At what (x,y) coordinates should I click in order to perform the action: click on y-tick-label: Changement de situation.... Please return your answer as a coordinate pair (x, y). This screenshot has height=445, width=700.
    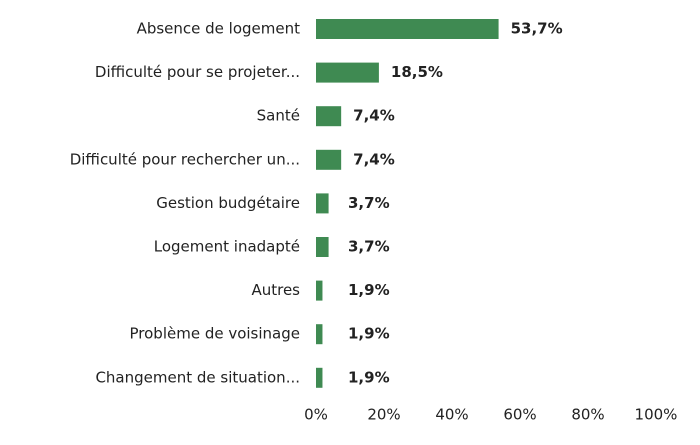
    Looking at the image, I should click on (197, 377).